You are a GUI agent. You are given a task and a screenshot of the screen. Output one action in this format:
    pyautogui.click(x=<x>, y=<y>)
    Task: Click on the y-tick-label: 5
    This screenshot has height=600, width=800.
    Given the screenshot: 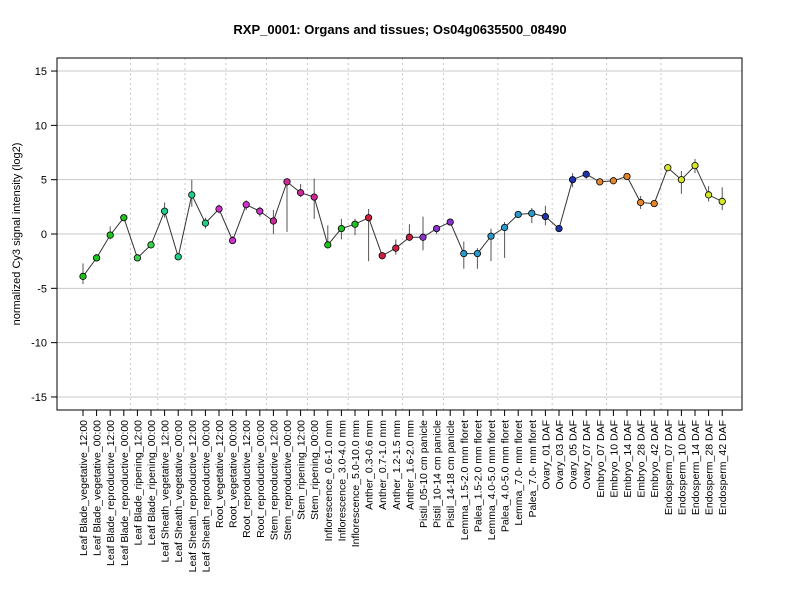 What is the action you would take?
    pyautogui.click(x=44, y=181)
    